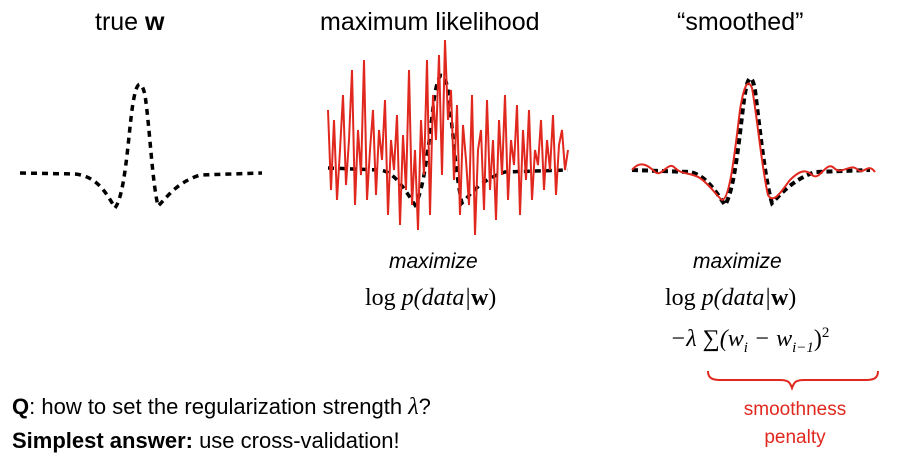 The image size is (900, 464). I want to click on penalty-brace, so click(793, 381).